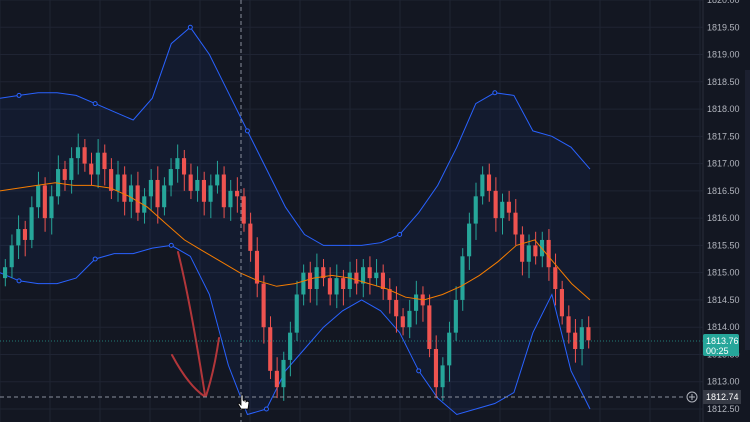 The height and width of the screenshot is (422, 750). I want to click on price-axis-label: 1818.50, so click(723, 82).